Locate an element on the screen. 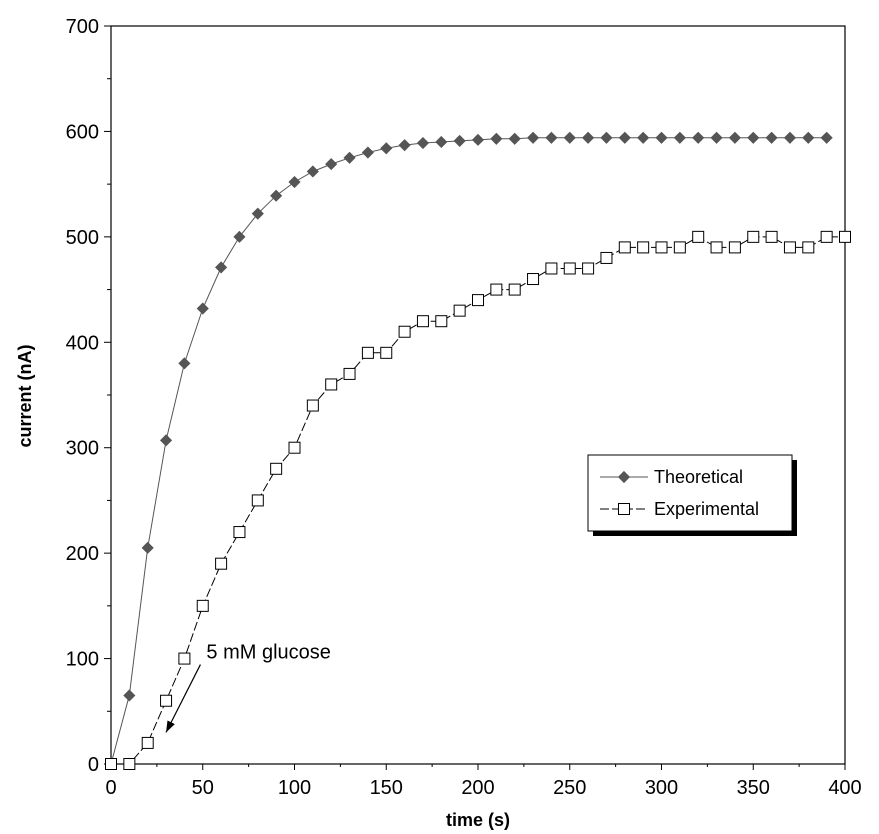 This screenshot has width=879, height=834. x-tick-label: 200 is located at coordinates (477, 788).